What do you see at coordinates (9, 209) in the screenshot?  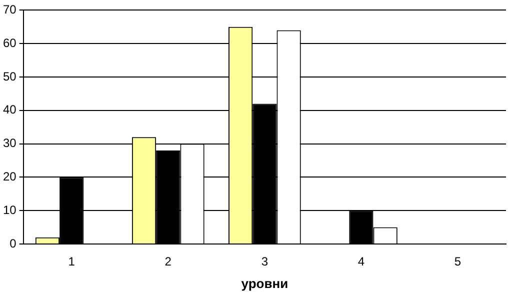 I see `y-tick-label: 10` at bounding box center [9, 209].